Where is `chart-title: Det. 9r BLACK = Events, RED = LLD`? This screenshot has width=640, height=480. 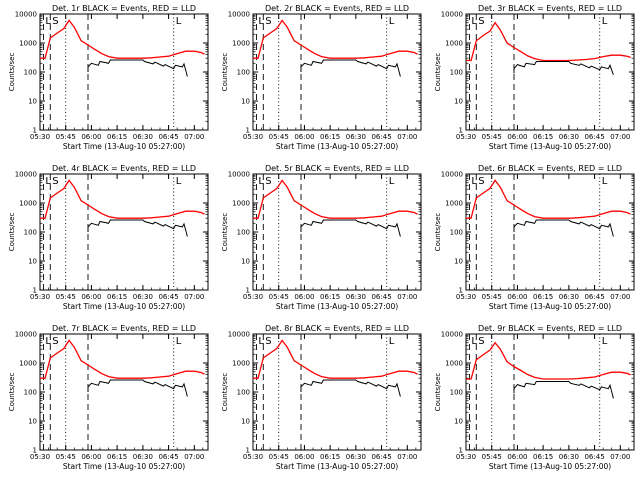 chart-title: Det. 9r BLACK = Events, RED = LLD is located at coordinates (550, 328).